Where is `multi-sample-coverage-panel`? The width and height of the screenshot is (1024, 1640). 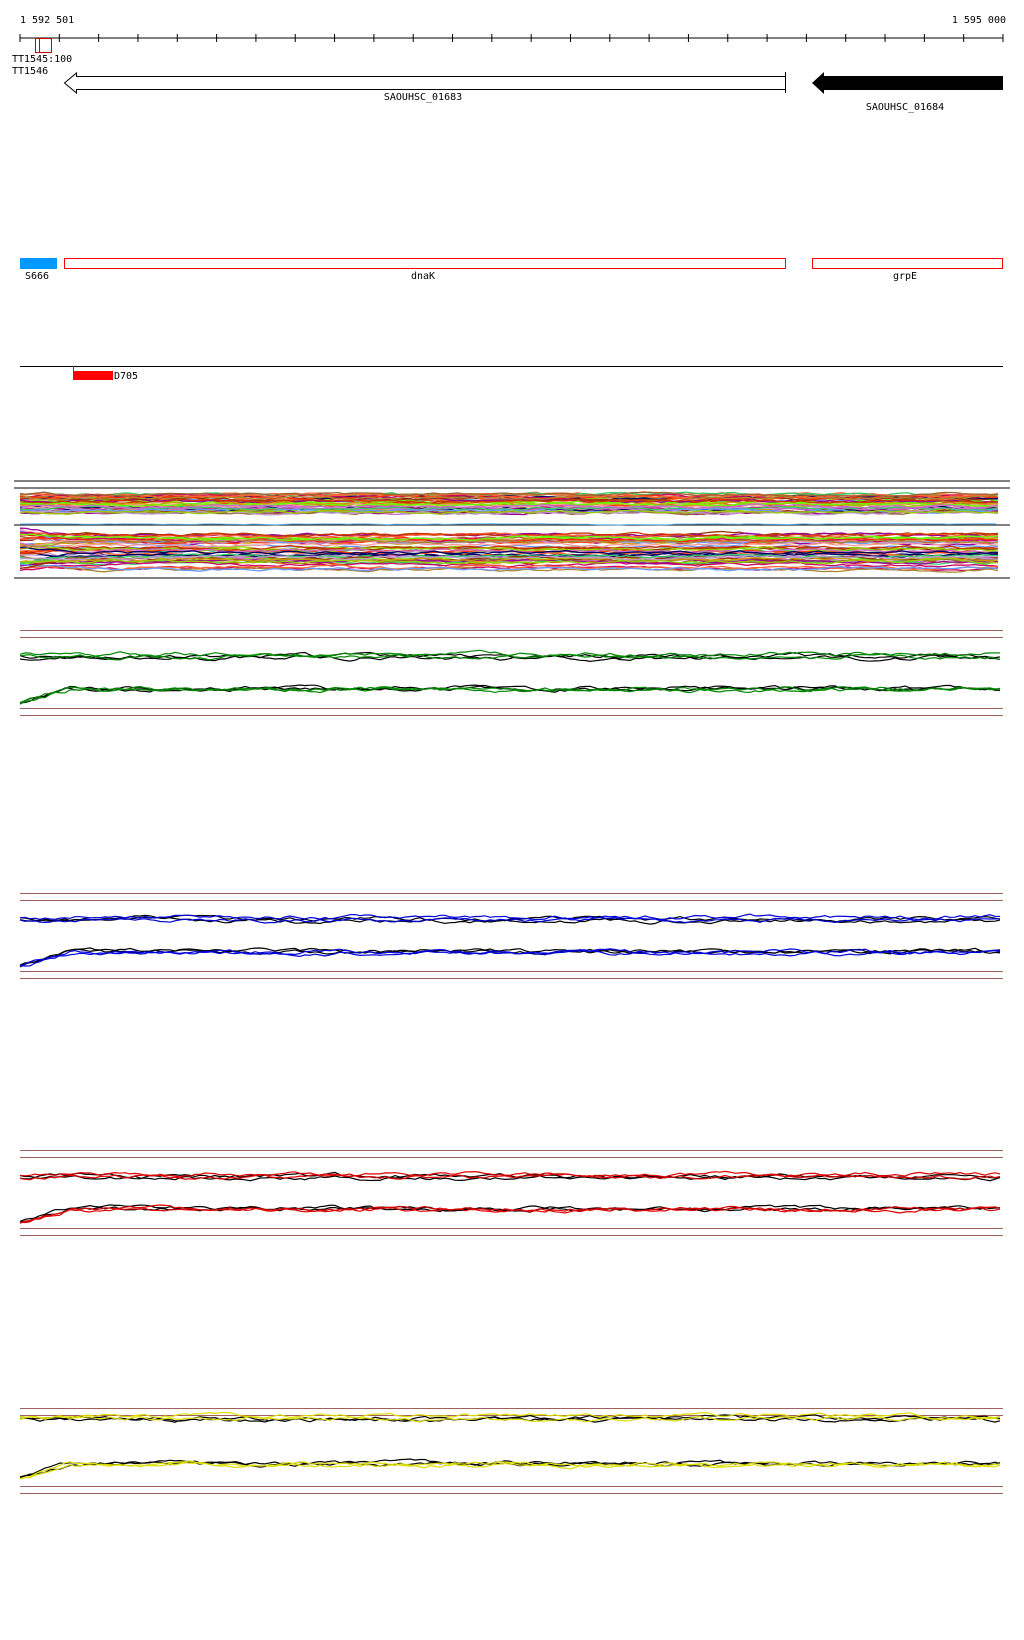
multi-sample-coverage-panel is located at coordinates (512, 529).